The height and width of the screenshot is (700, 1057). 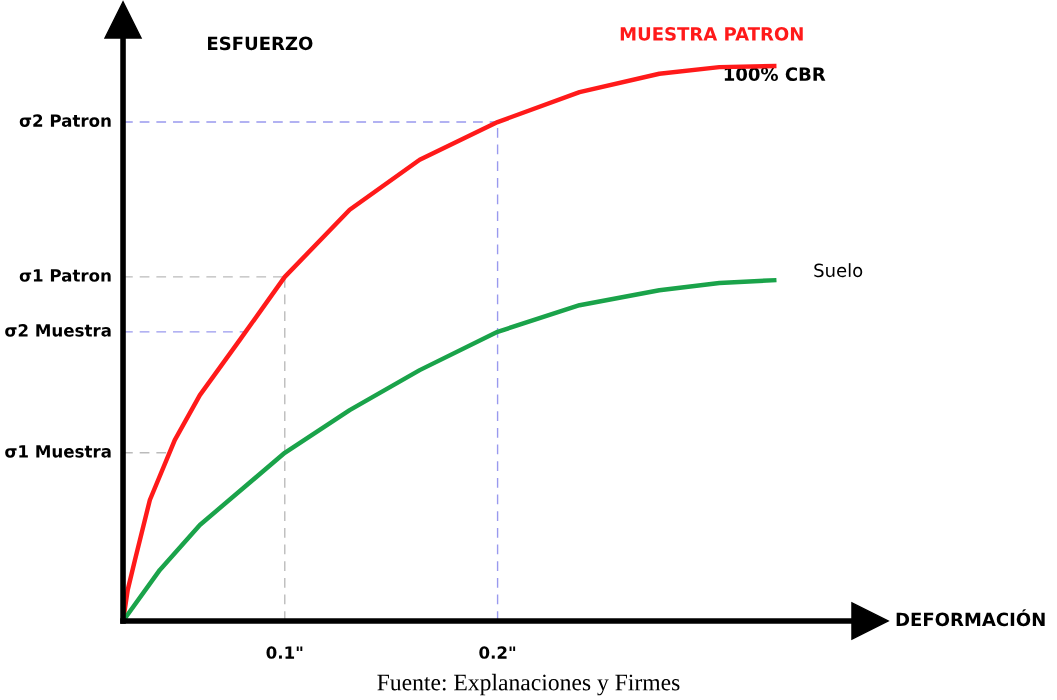 I want to click on ref-line-label: σ1 Patron, so click(x=65, y=275).